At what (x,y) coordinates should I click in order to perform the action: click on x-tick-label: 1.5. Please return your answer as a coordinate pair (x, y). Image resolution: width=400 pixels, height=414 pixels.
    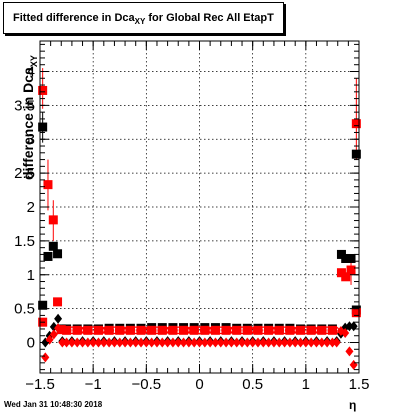
    Looking at the image, I should click on (359, 384).